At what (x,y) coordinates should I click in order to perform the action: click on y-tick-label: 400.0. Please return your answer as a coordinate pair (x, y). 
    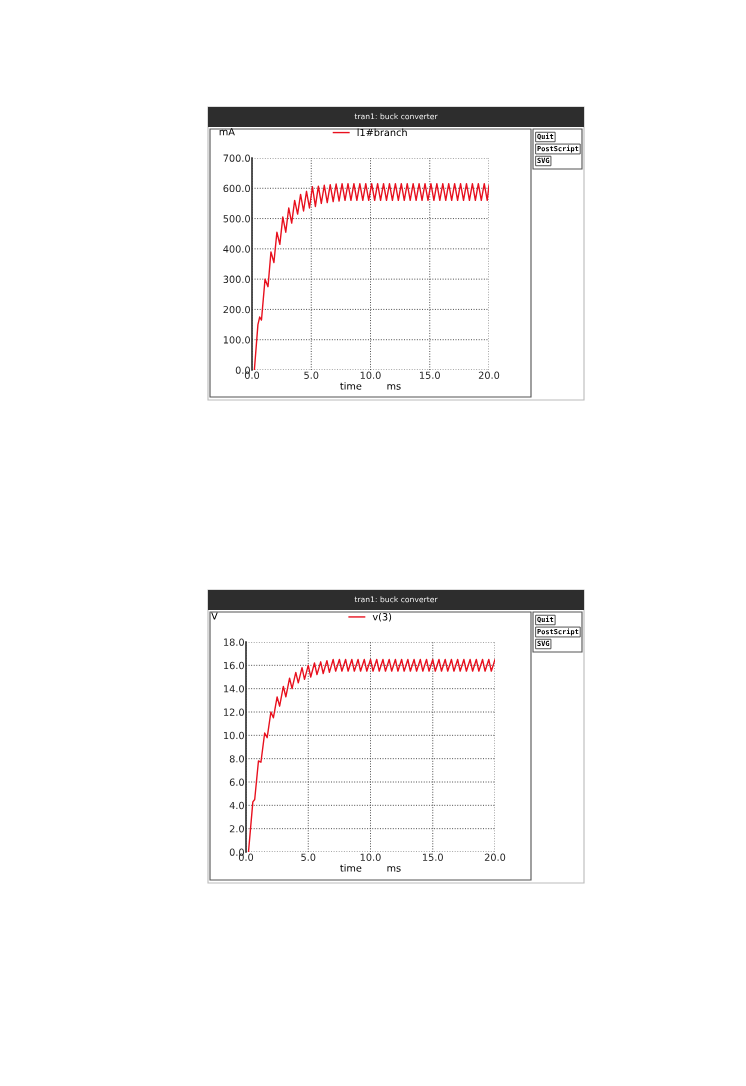
    Looking at the image, I should click on (236, 249).